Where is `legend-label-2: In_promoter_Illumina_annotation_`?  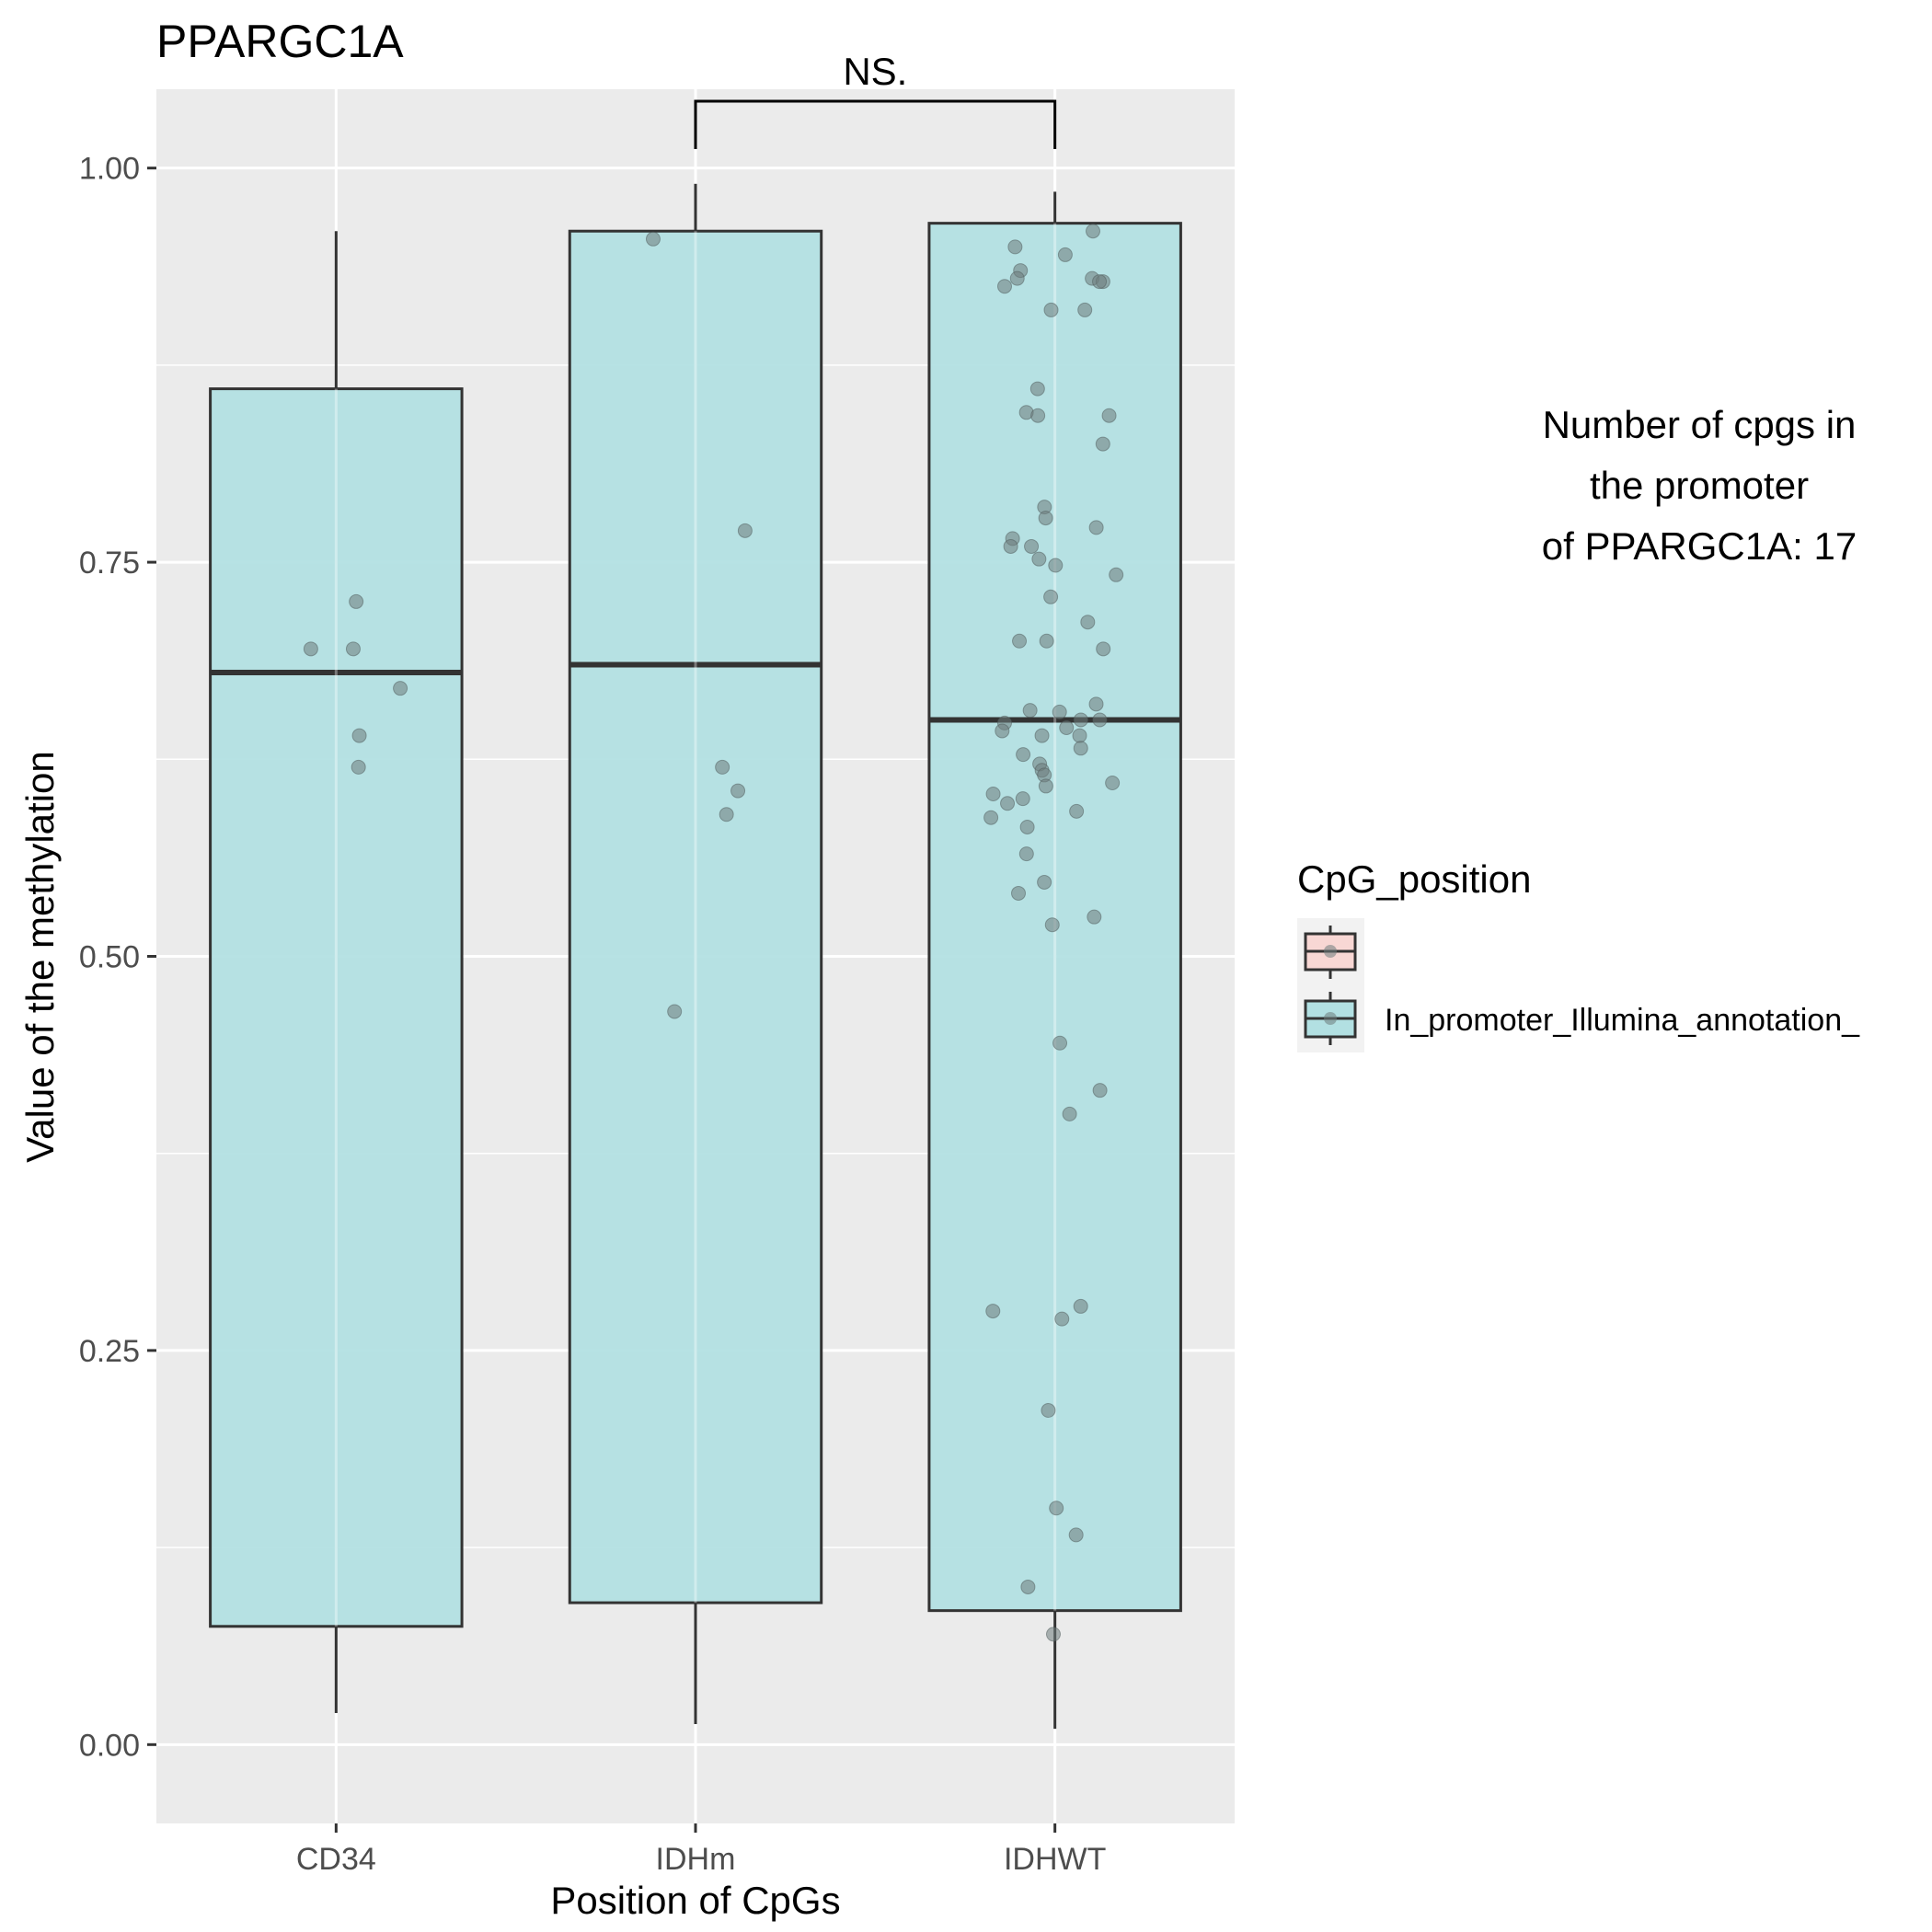 legend-label-2: In_promoter_Illumina_annotation_ is located at coordinates (1622, 1020).